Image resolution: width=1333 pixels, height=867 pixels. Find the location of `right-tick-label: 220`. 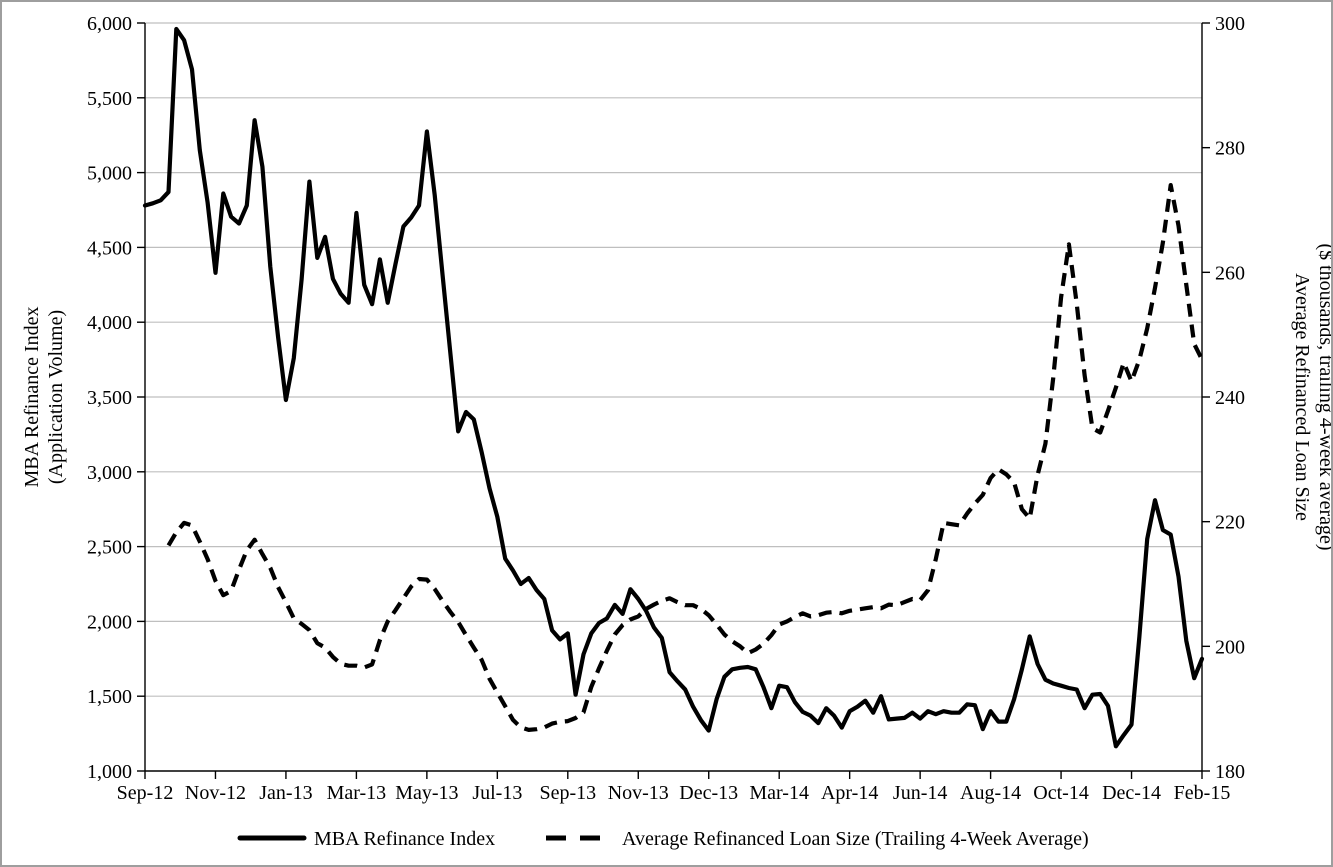

right-tick-label: 220 is located at coordinates (1230, 523).